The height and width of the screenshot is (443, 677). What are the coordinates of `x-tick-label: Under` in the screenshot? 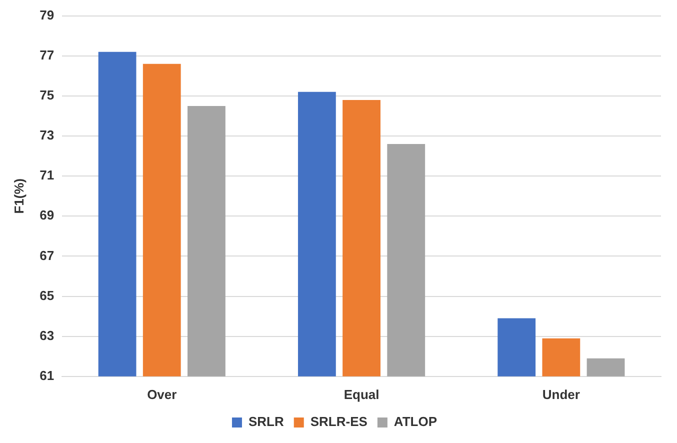 It's located at (561, 394).